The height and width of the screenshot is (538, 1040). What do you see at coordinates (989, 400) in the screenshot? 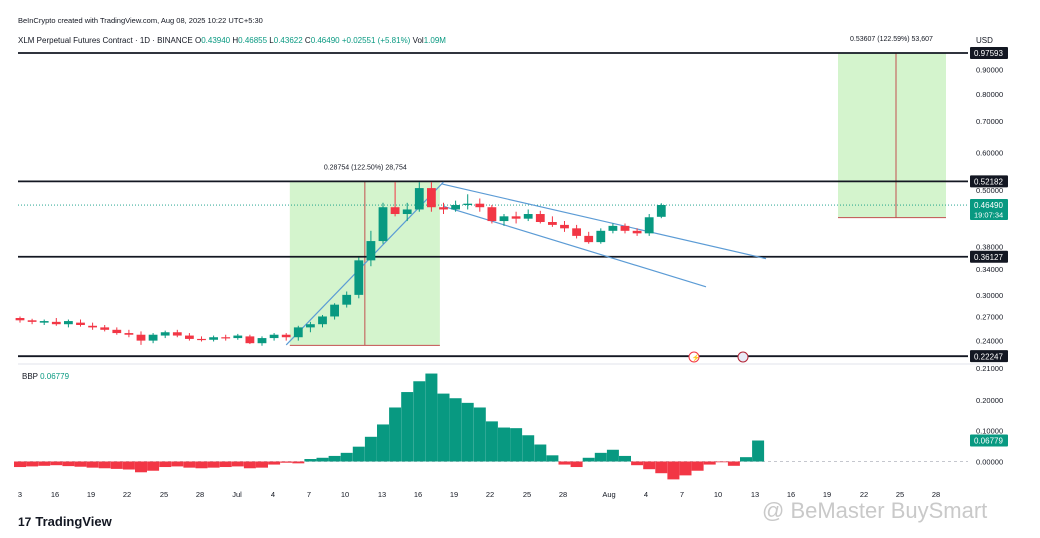
I see `bbp-tick-label: 0.20000` at bounding box center [989, 400].